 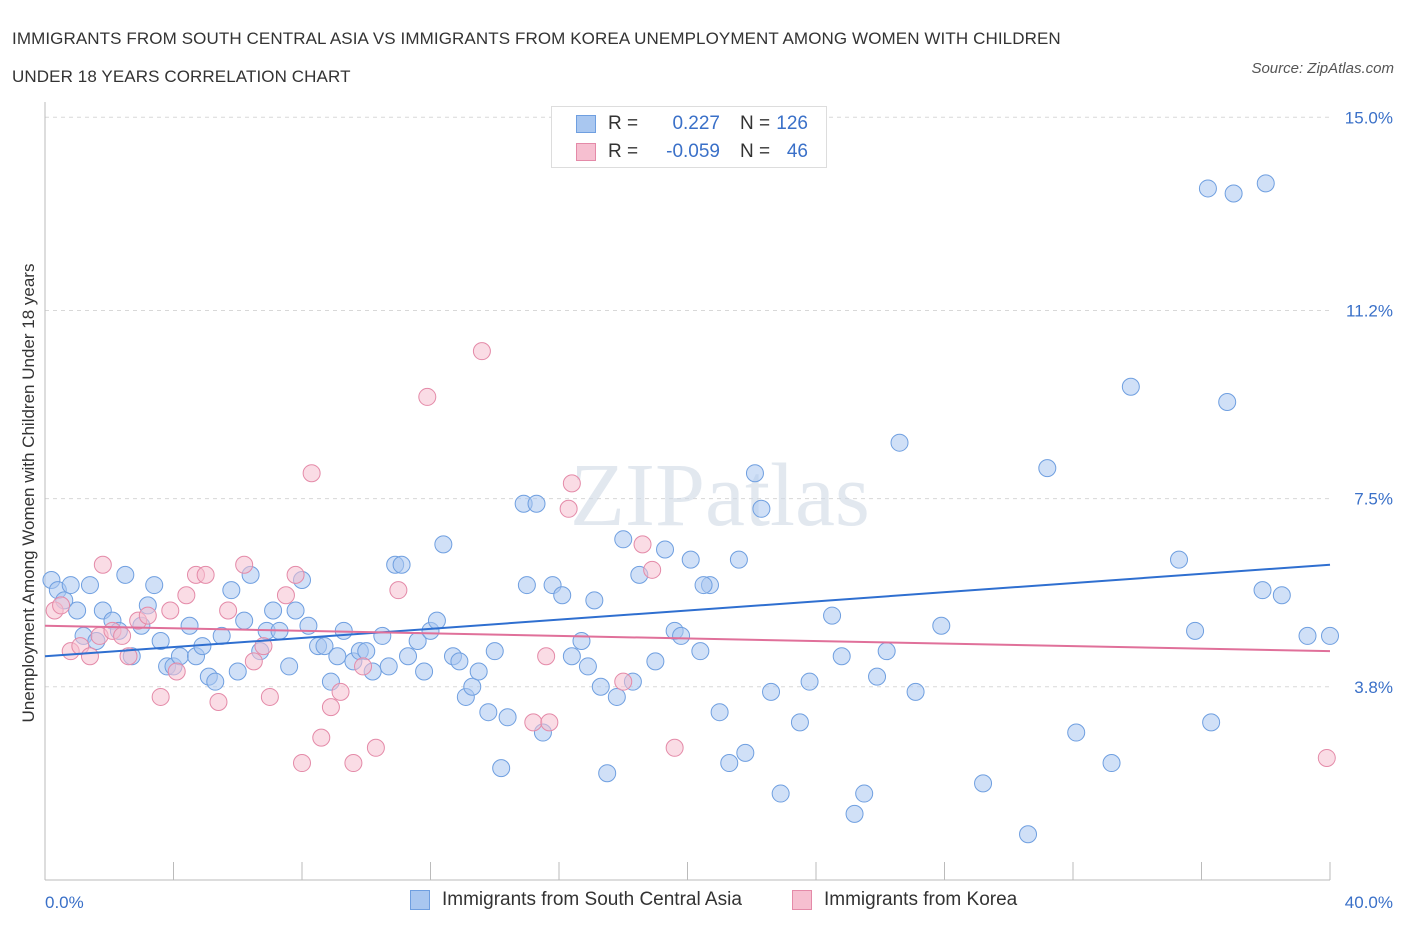 I want to click on trend-line-korea, so click(x=687, y=638).